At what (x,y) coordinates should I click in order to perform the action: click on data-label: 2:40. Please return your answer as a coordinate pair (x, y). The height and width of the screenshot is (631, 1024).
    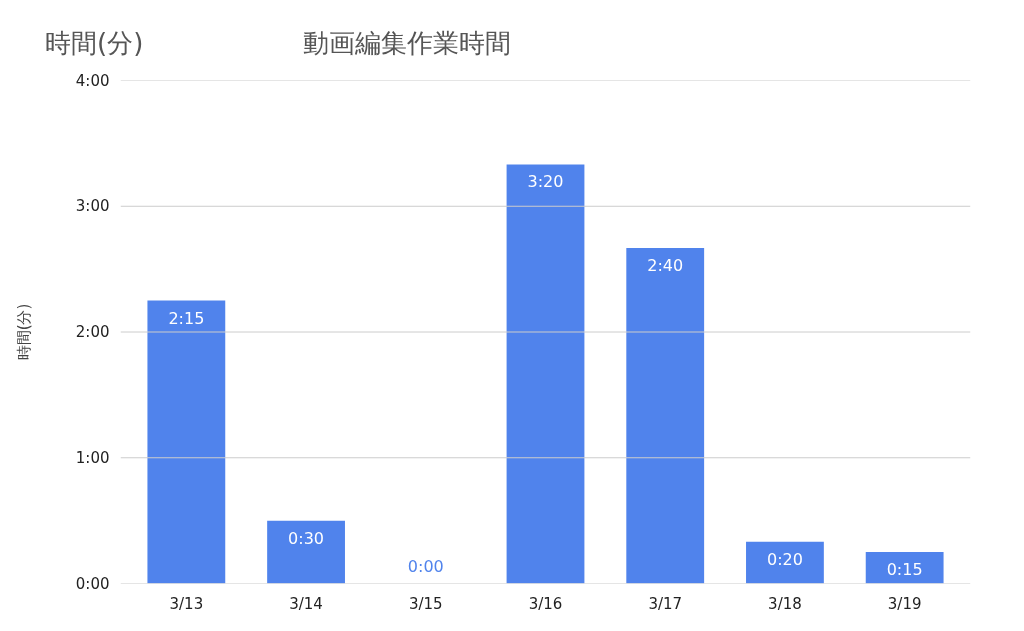
    Looking at the image, I should click on (665, 266).